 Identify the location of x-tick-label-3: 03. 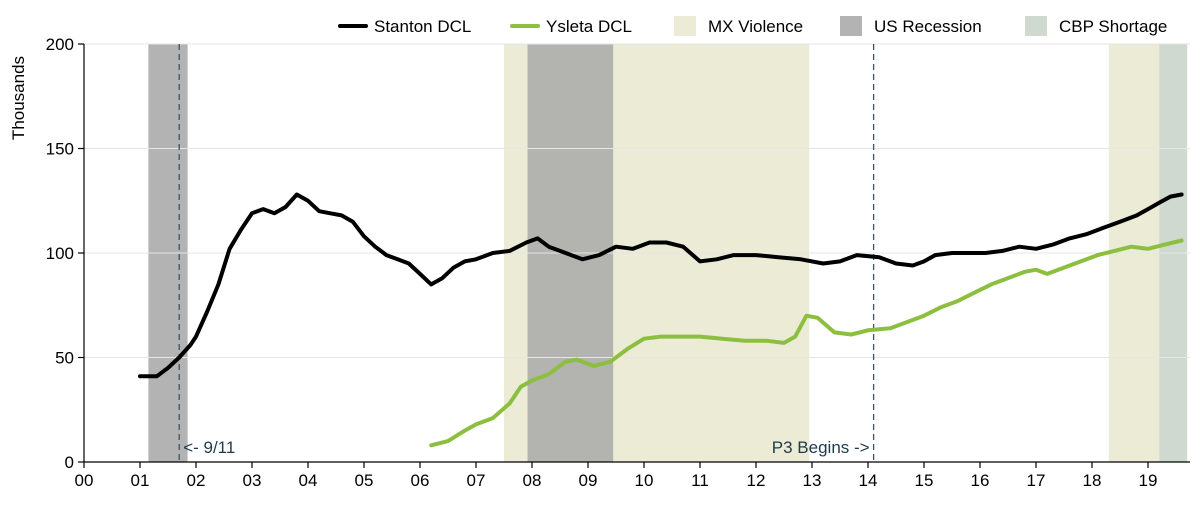
(252, 480).